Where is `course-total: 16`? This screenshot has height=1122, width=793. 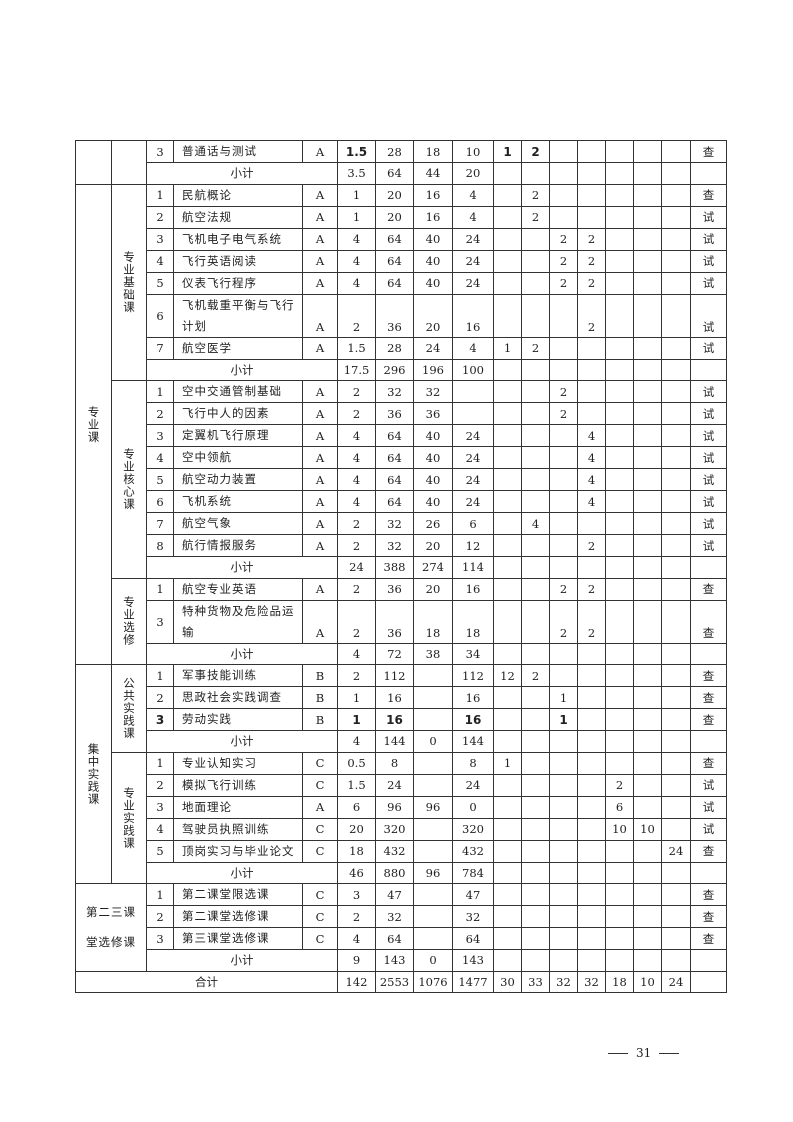 course-total: 16 is located at coordinates (394, 697).